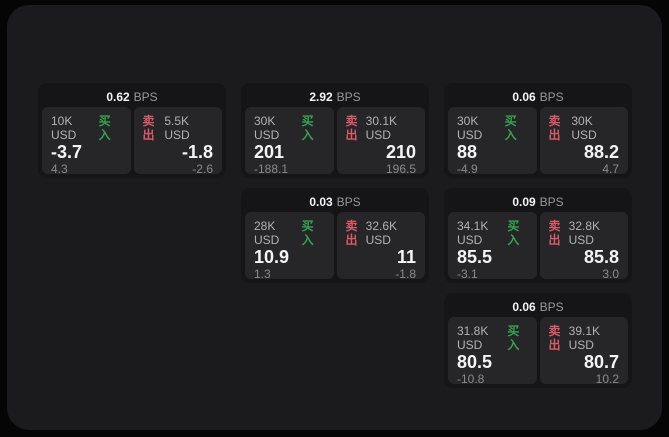 This screenshot has width=669, height=437. Describe the element at coordinates (601, 152) in the screenshot. I see `sell-price-value: 88.2` at that location.